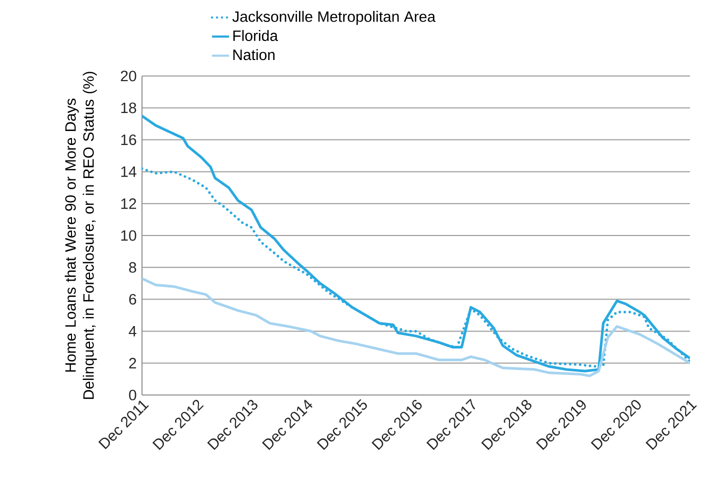 This screenshot has height=487, width=702. What do you see at coordinates (128, 140) in the screenshot?
I see `y-tick-label: 16` at bounding box center [128, 140].